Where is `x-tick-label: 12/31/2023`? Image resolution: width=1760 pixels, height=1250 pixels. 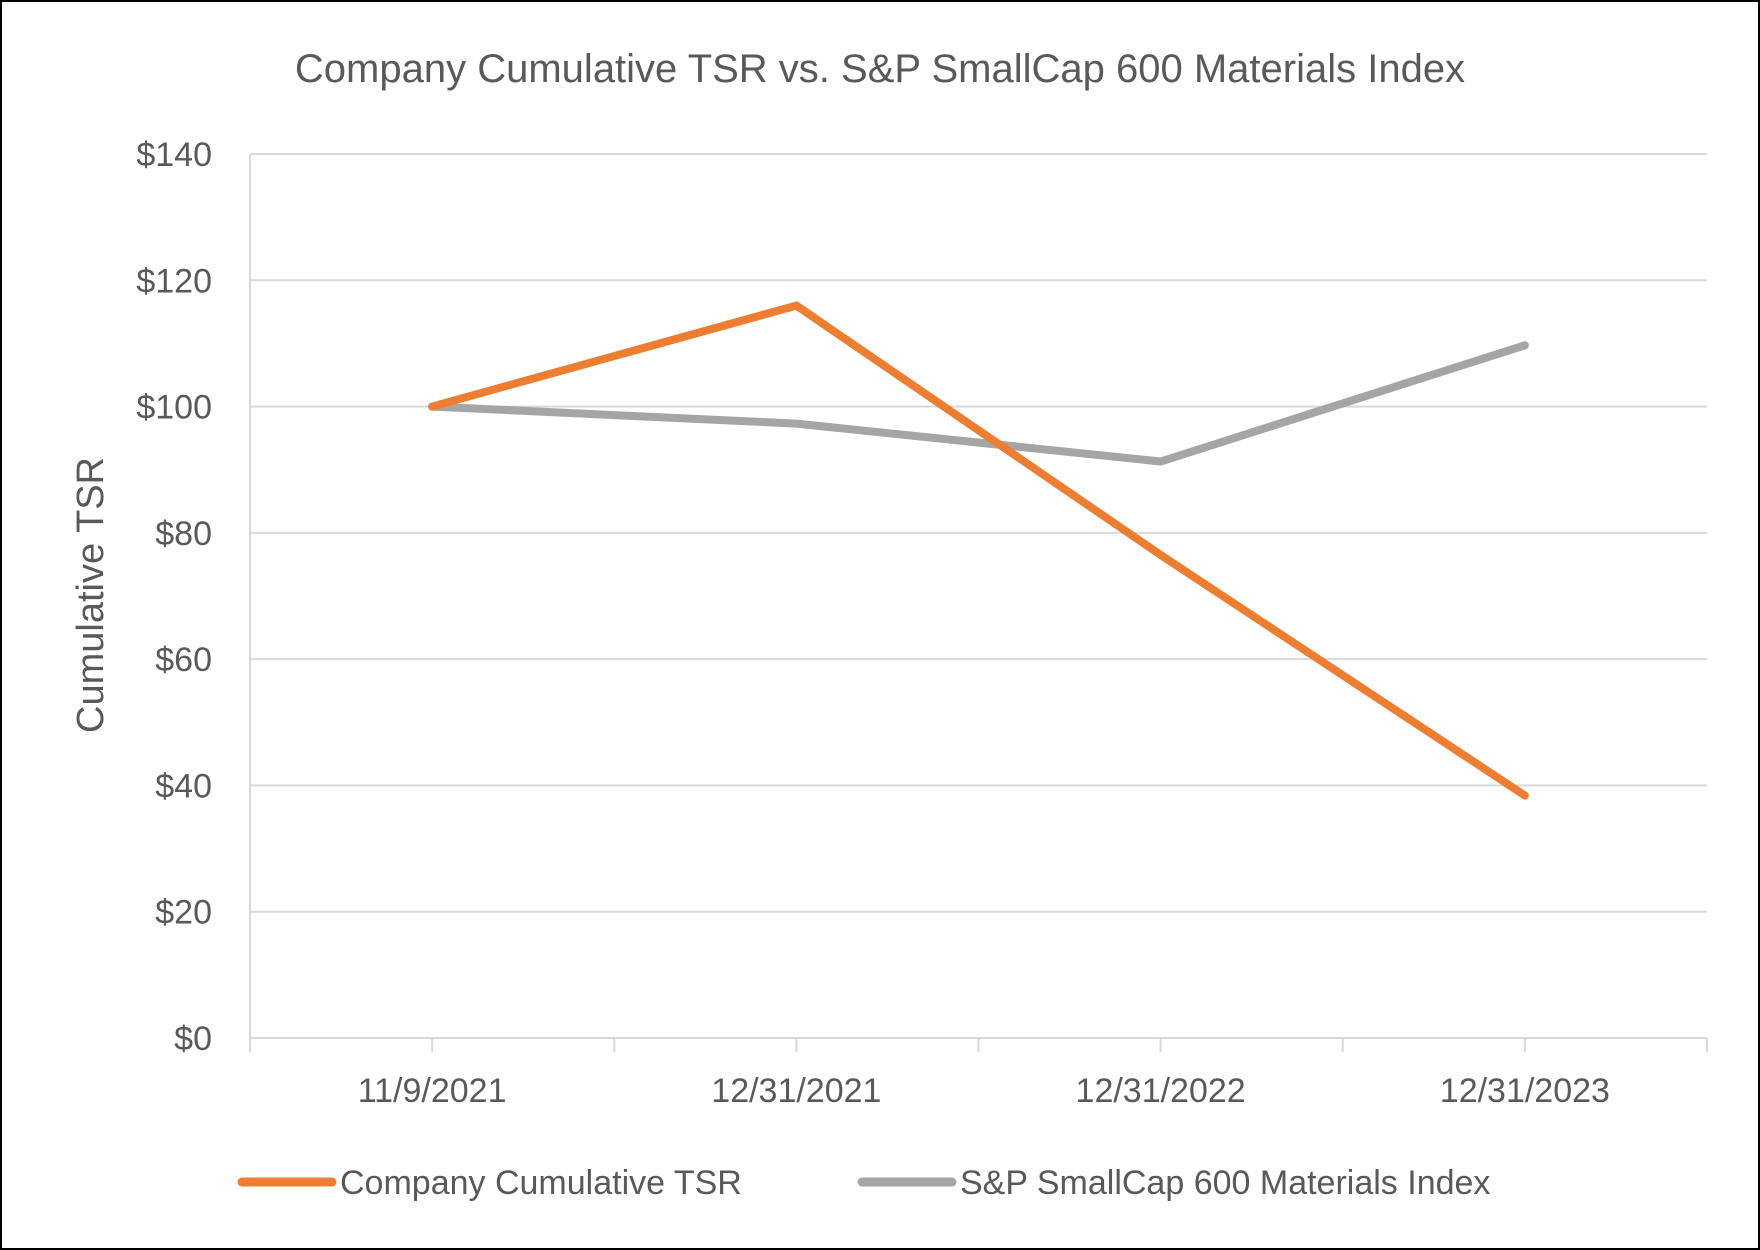
x-tick-label: 12/31/2023 is located at coordinates (1525, 1091).